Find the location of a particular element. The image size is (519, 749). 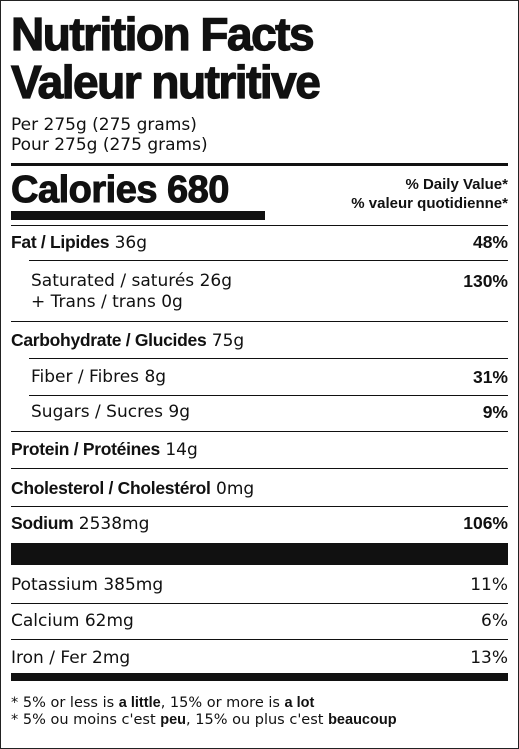

name: Carbohydrate / Glucides is located at coordinates (109, 340).